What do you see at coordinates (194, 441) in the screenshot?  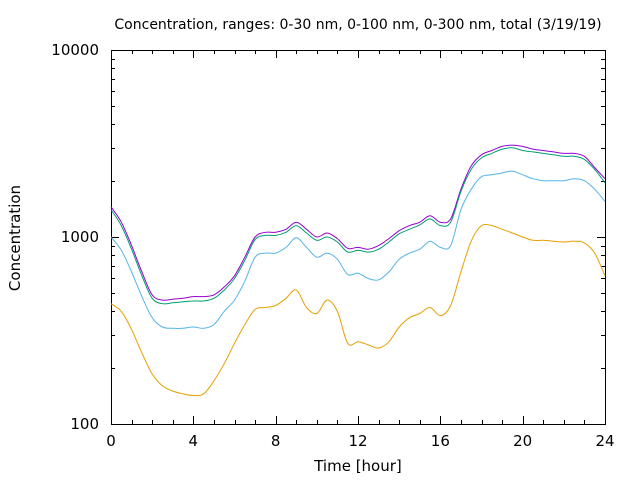 I see `x-tick-label: 4` at bounding box center [194, 441].